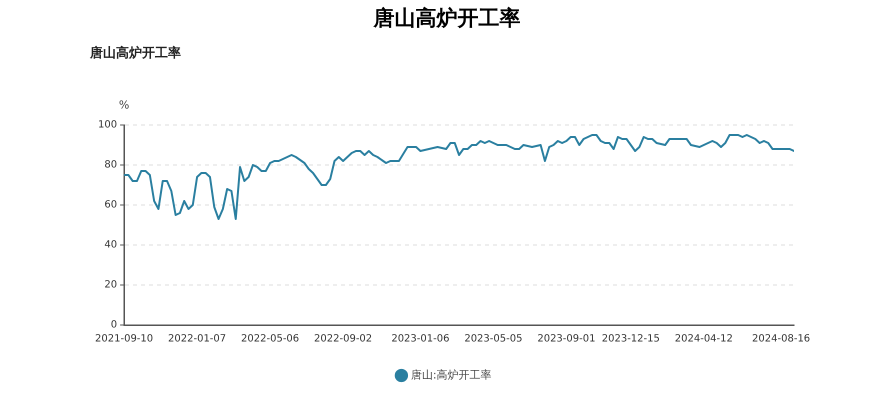 This screenshot has width=894, height=399. I want to click on x-tick-label: 2024-08-16, so click(781, 339).